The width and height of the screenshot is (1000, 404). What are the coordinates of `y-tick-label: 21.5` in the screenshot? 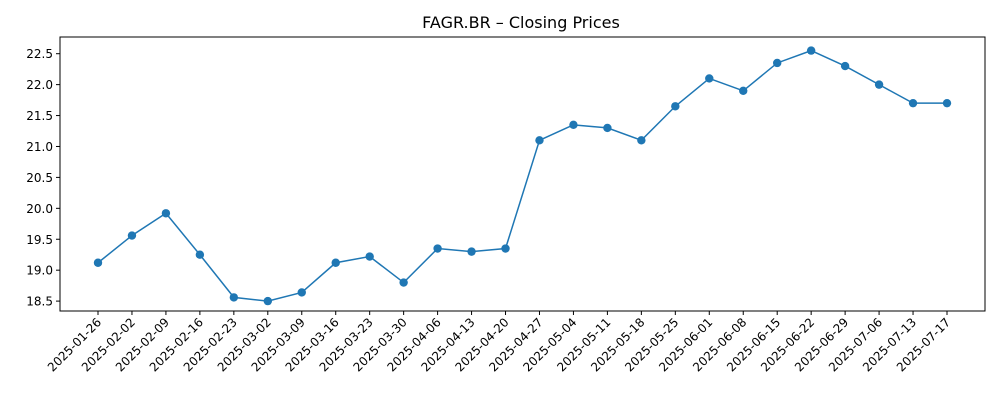 It's located at (39, 116).